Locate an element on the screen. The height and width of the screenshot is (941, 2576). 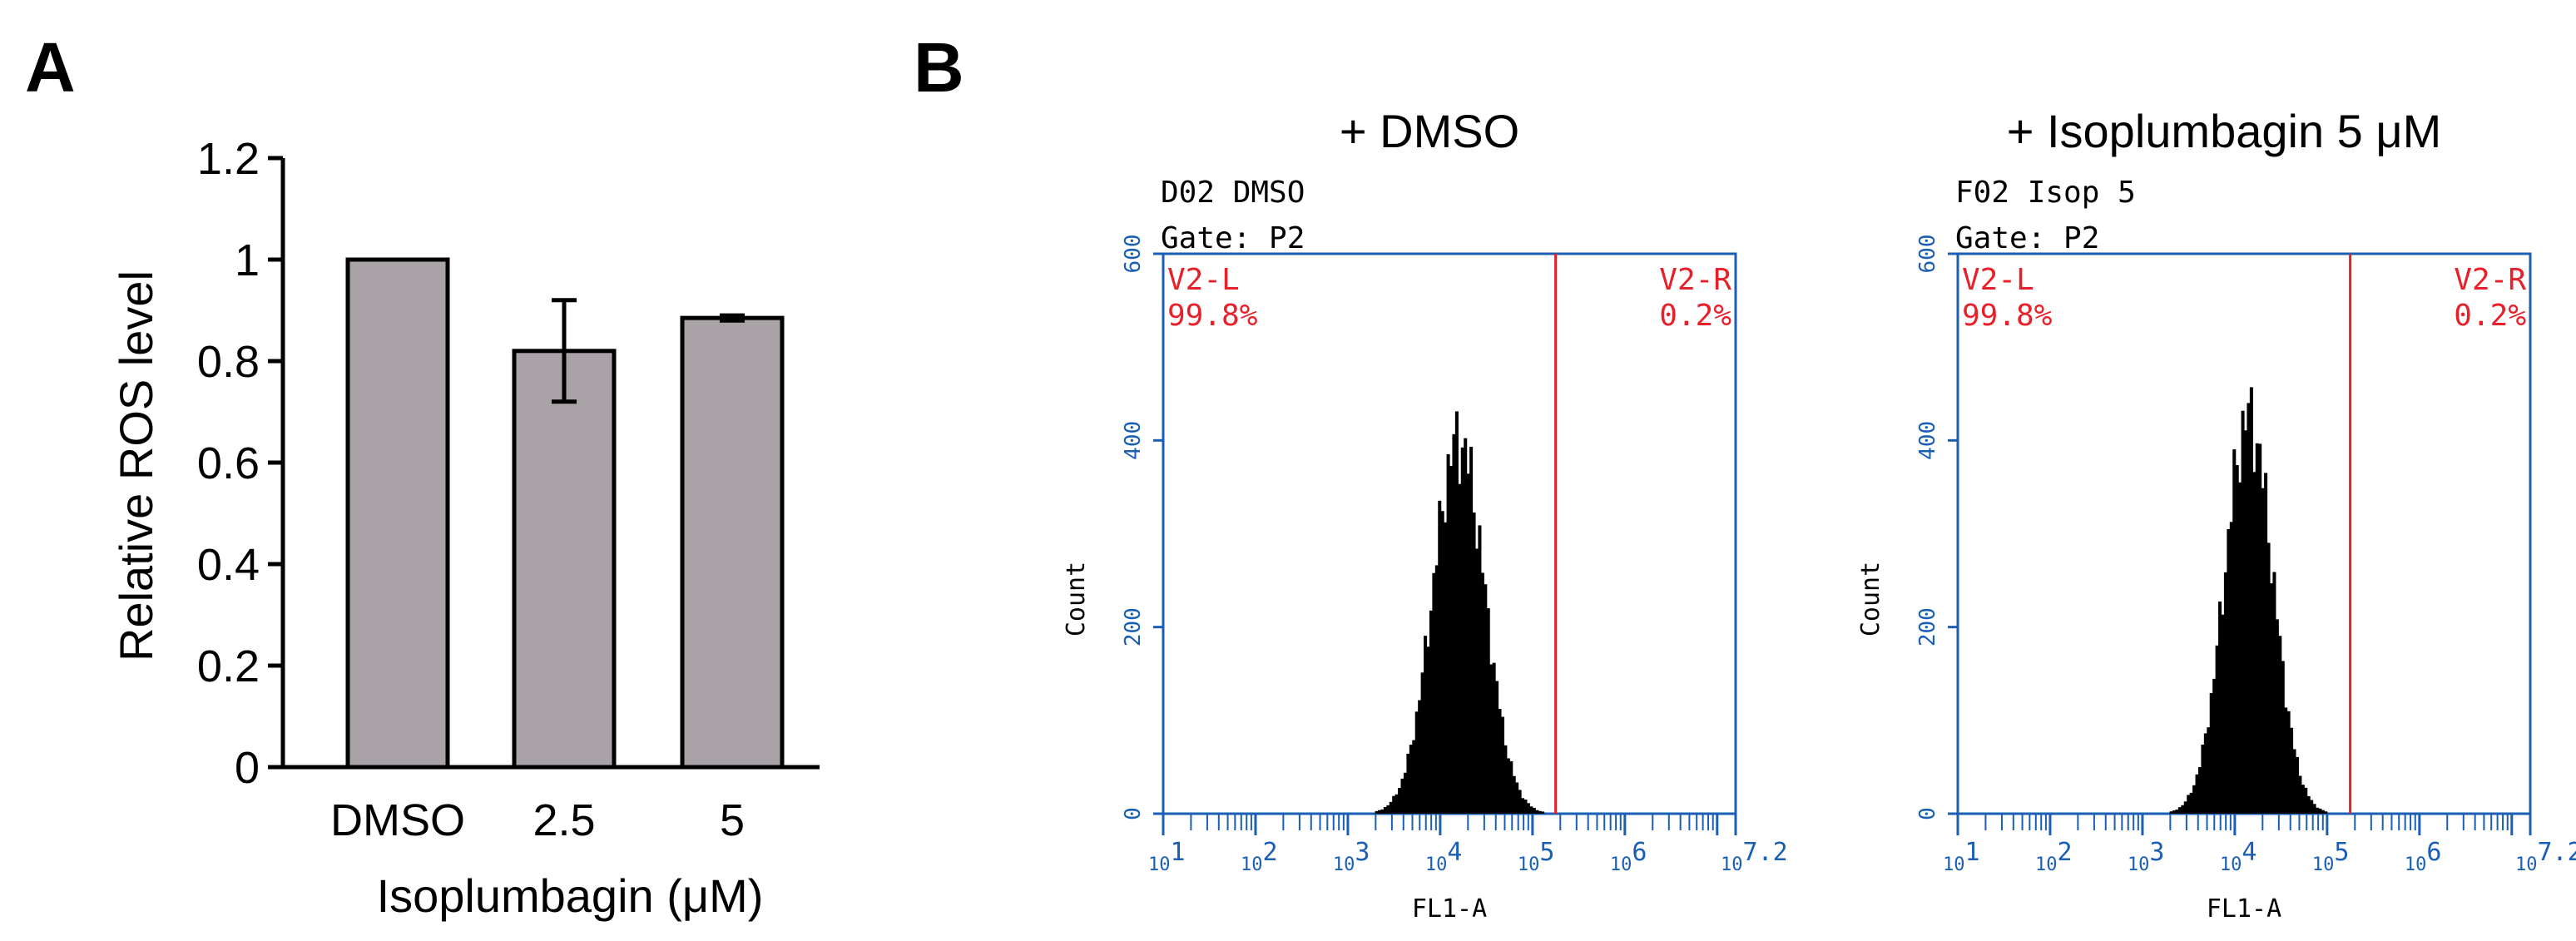
x-tick-exponent: 1 is located at coordinates (1972, 852).